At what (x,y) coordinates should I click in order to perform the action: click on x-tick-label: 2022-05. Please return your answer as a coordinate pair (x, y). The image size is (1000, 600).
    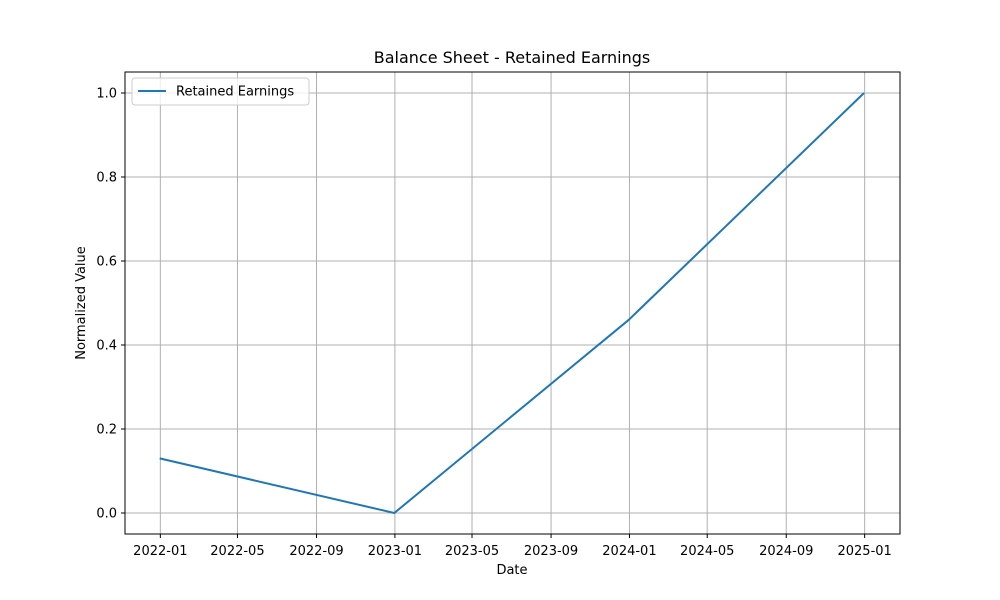
    Looking at the image, I should click on (237, 551).